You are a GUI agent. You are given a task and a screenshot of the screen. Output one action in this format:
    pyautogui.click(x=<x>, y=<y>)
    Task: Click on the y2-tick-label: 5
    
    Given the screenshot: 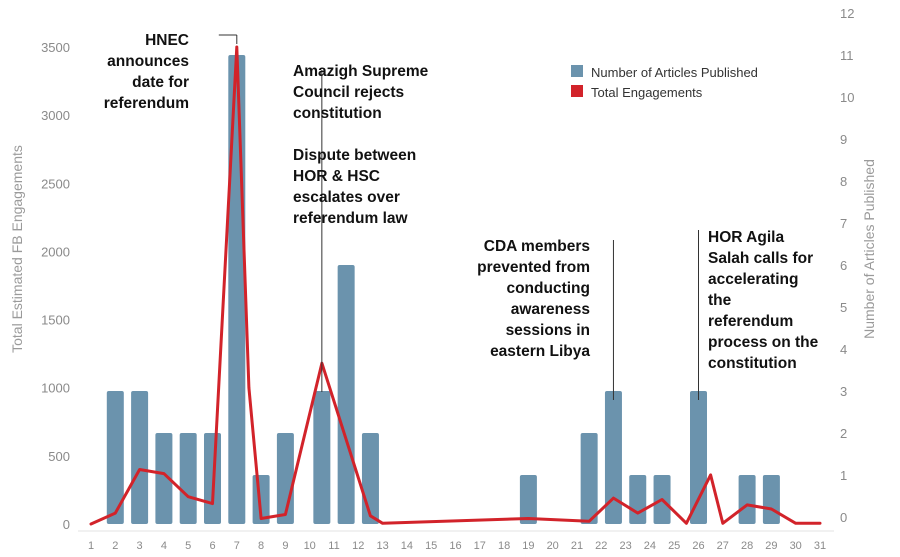 What is the action you would take?
    pyautogui.click(x=843, y=307)
    